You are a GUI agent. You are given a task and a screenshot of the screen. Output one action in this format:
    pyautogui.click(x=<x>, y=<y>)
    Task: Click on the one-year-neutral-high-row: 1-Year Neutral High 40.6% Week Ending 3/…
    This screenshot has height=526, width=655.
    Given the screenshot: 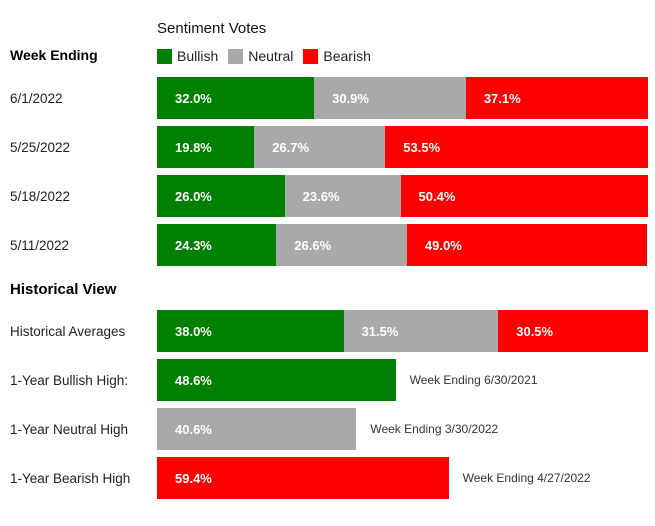 What is the action you would take?
    pyautogui.click(x=327, y=429)
    